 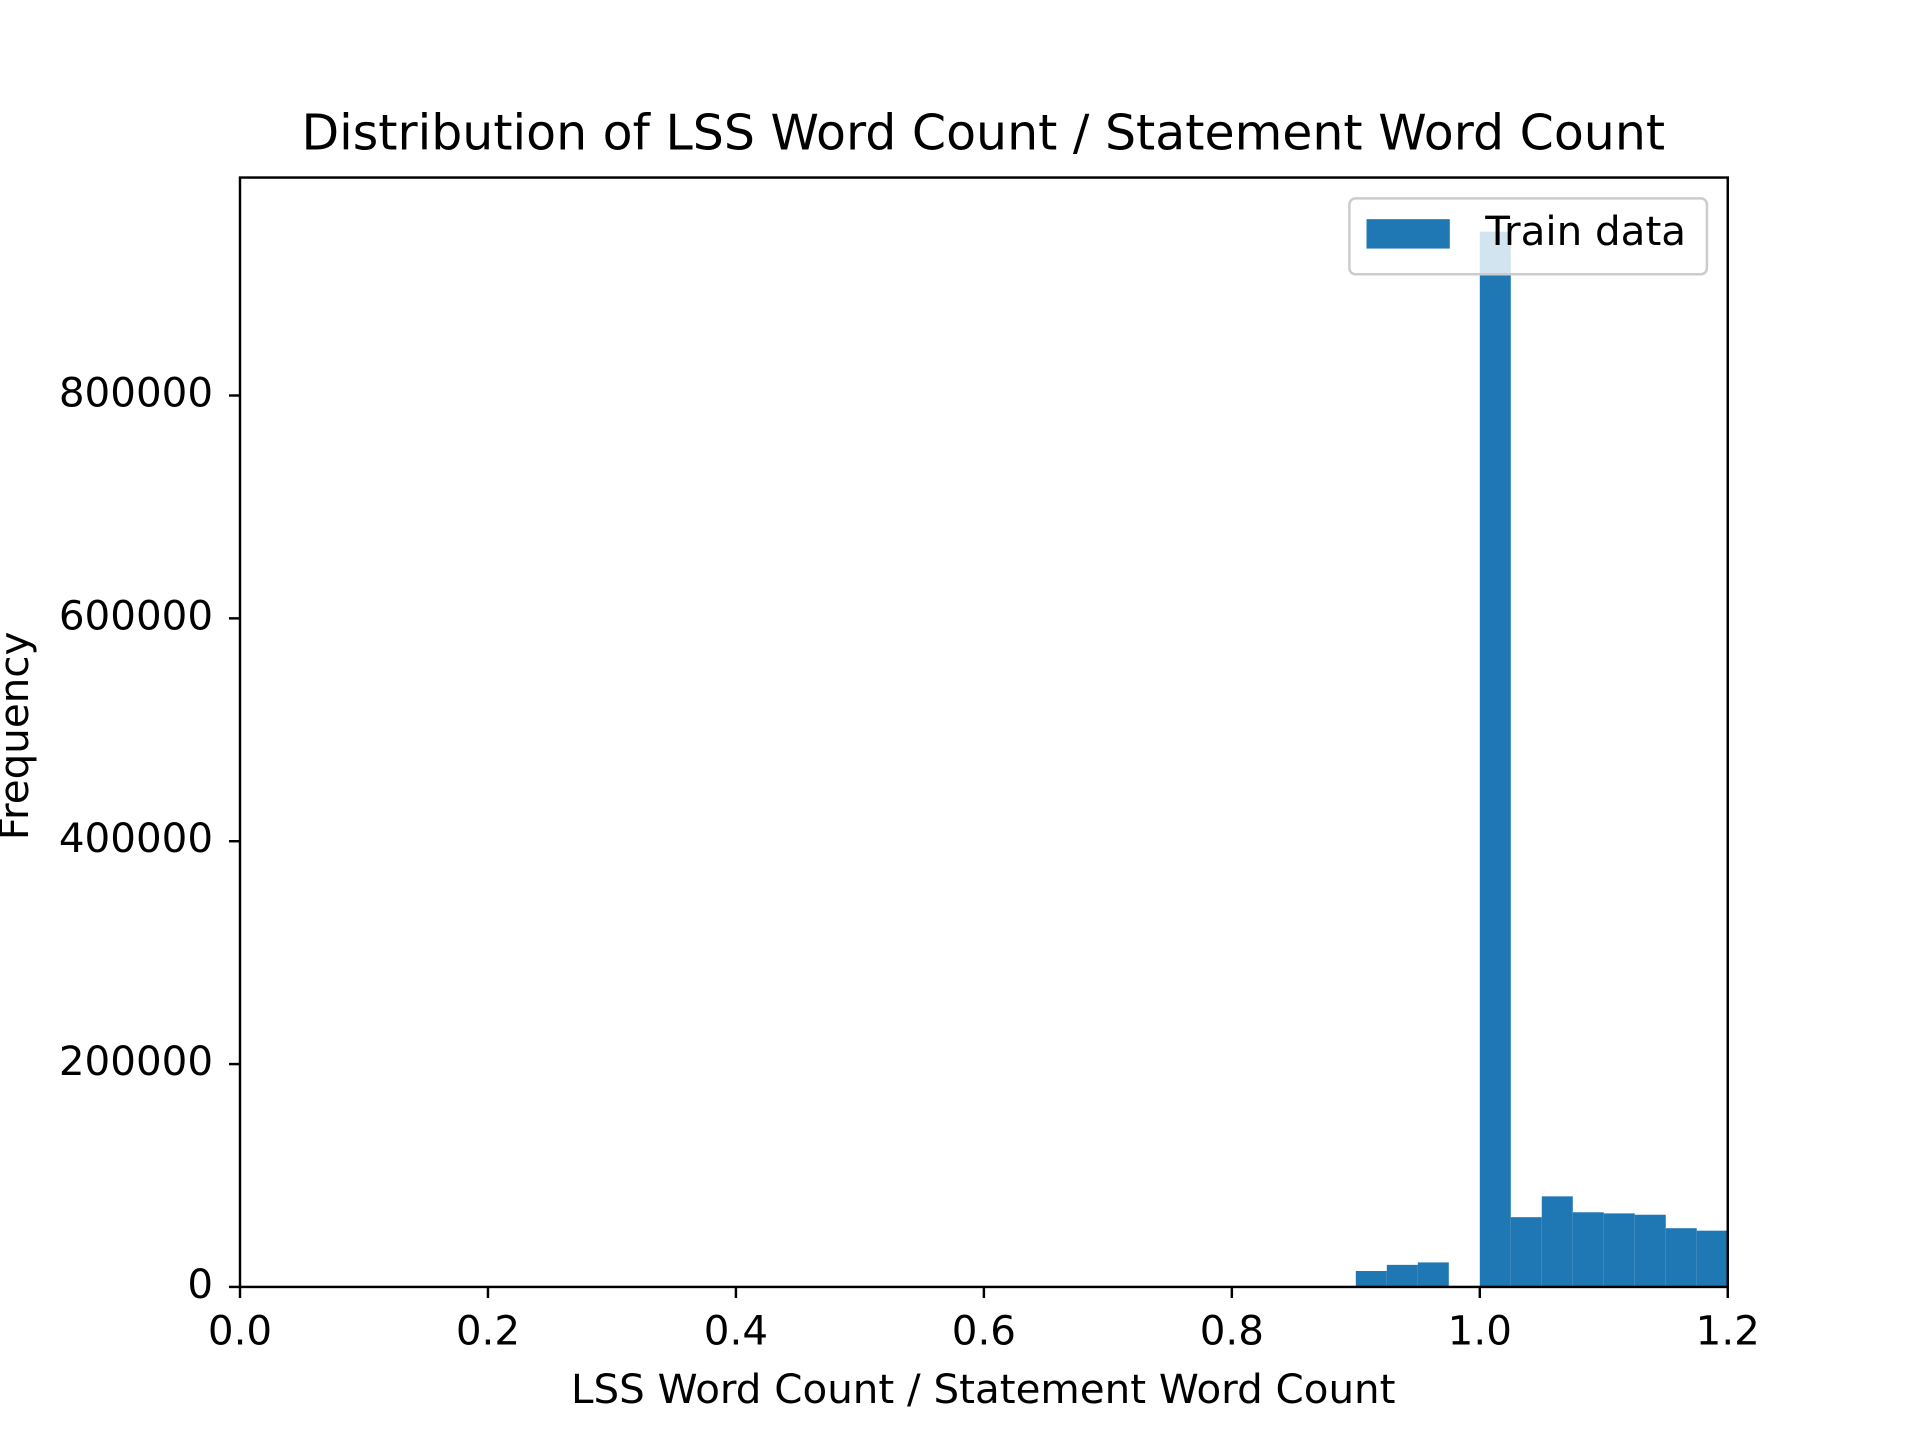 I want to click on x-tick-label: 0.2, so click(x=488, y=1330).